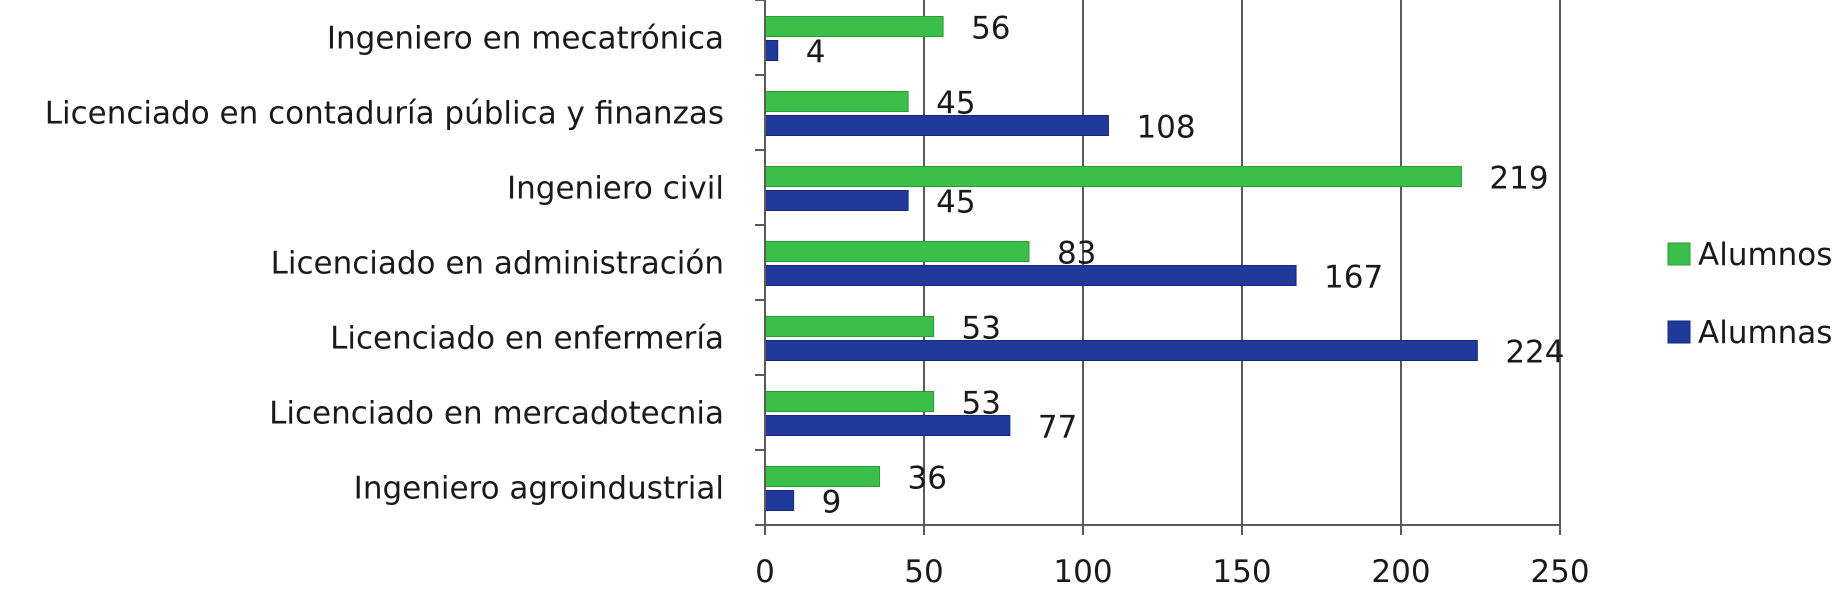 The width and height of the screenshot is (1844, 595). I want to click on legend-label-alumnas: Alumnas, so click(1765, 333).